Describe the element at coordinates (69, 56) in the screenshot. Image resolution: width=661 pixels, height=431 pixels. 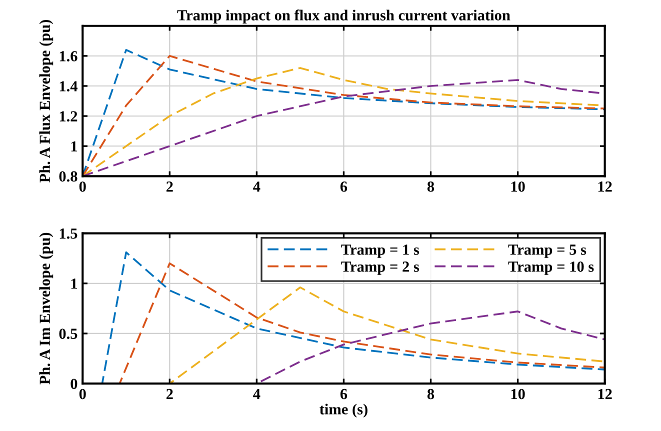
I see `y-tick-label: 1.6` at that location.